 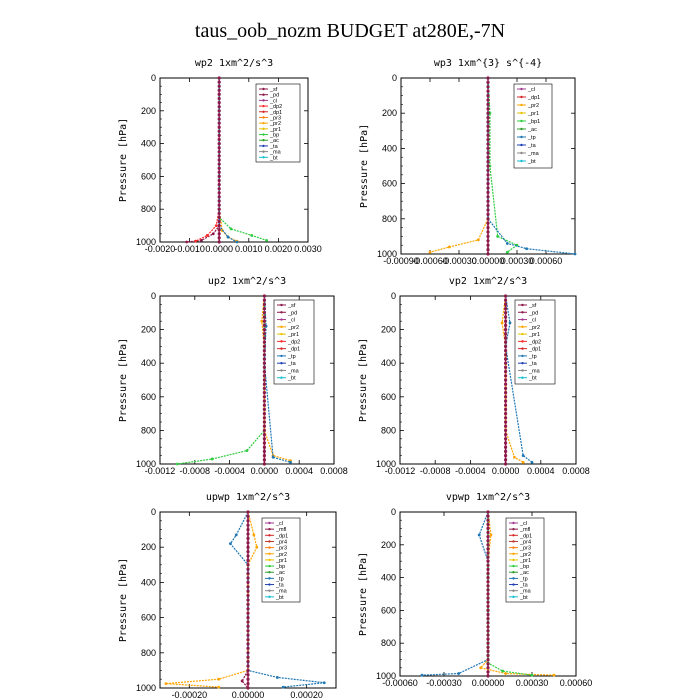 What do you see at coordinates (524, 567) in the screenshot?
I see `legend-label: _bp` at bounding box center [524, 567].